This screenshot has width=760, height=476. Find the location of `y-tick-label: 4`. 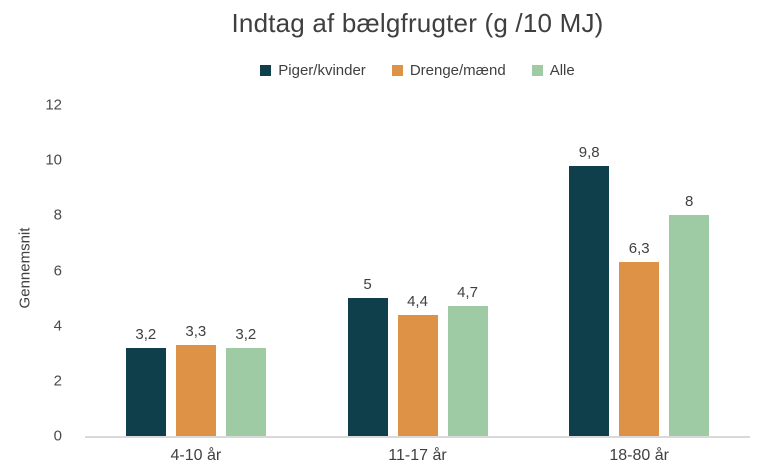

y-tick-label: 4 is located at coordinates (57, 326).